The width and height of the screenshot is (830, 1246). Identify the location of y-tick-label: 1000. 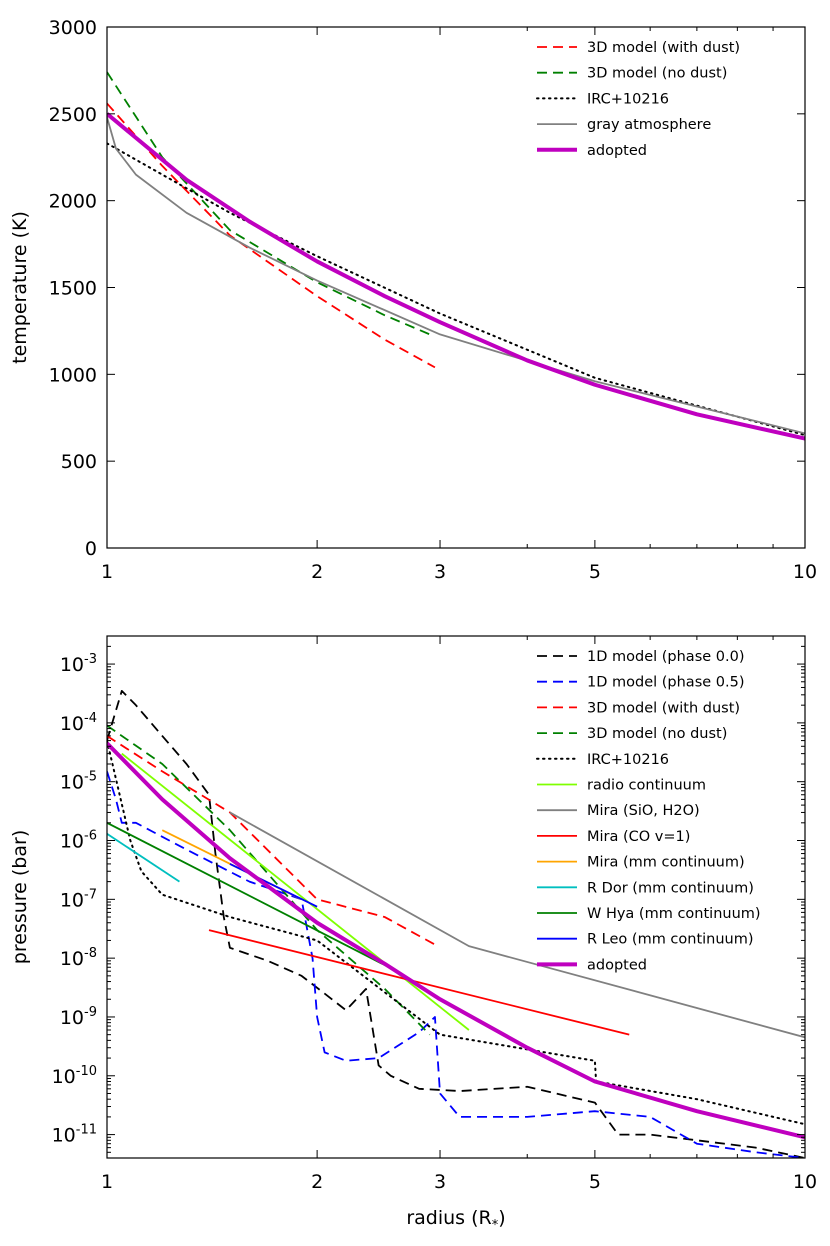
(73, 375).